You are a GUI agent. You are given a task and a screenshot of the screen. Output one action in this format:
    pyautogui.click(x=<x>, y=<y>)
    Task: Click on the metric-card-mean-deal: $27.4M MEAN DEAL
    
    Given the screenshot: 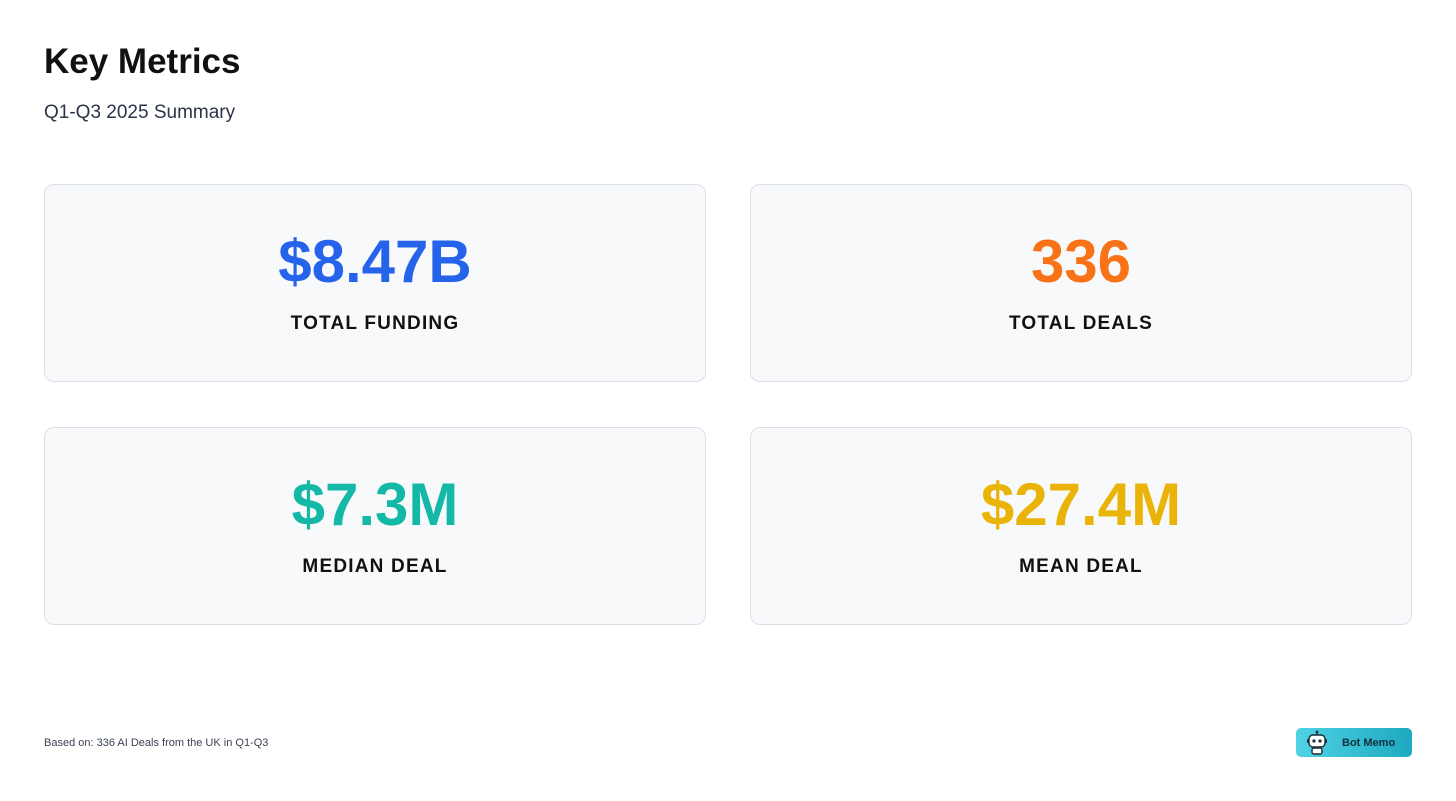 What is the action you would take?
    pyautogui.click(x=1081, y=526)
    